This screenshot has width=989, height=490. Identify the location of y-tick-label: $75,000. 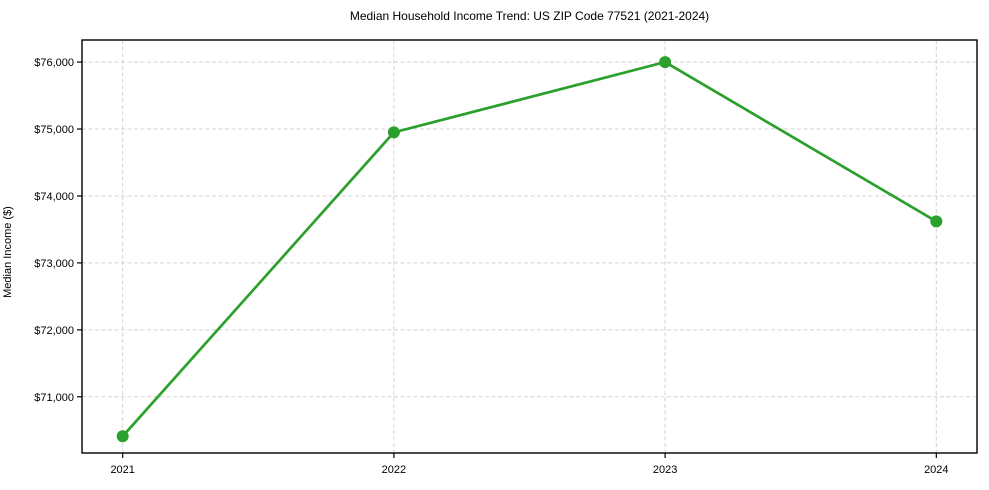
(54, 130).